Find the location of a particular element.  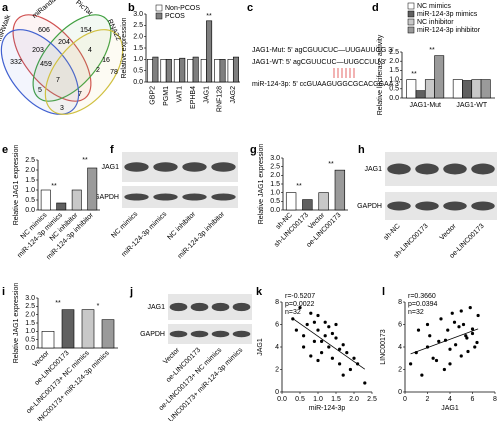

stat-annotation: r=0.3660 is located at coordinates (422, 296).